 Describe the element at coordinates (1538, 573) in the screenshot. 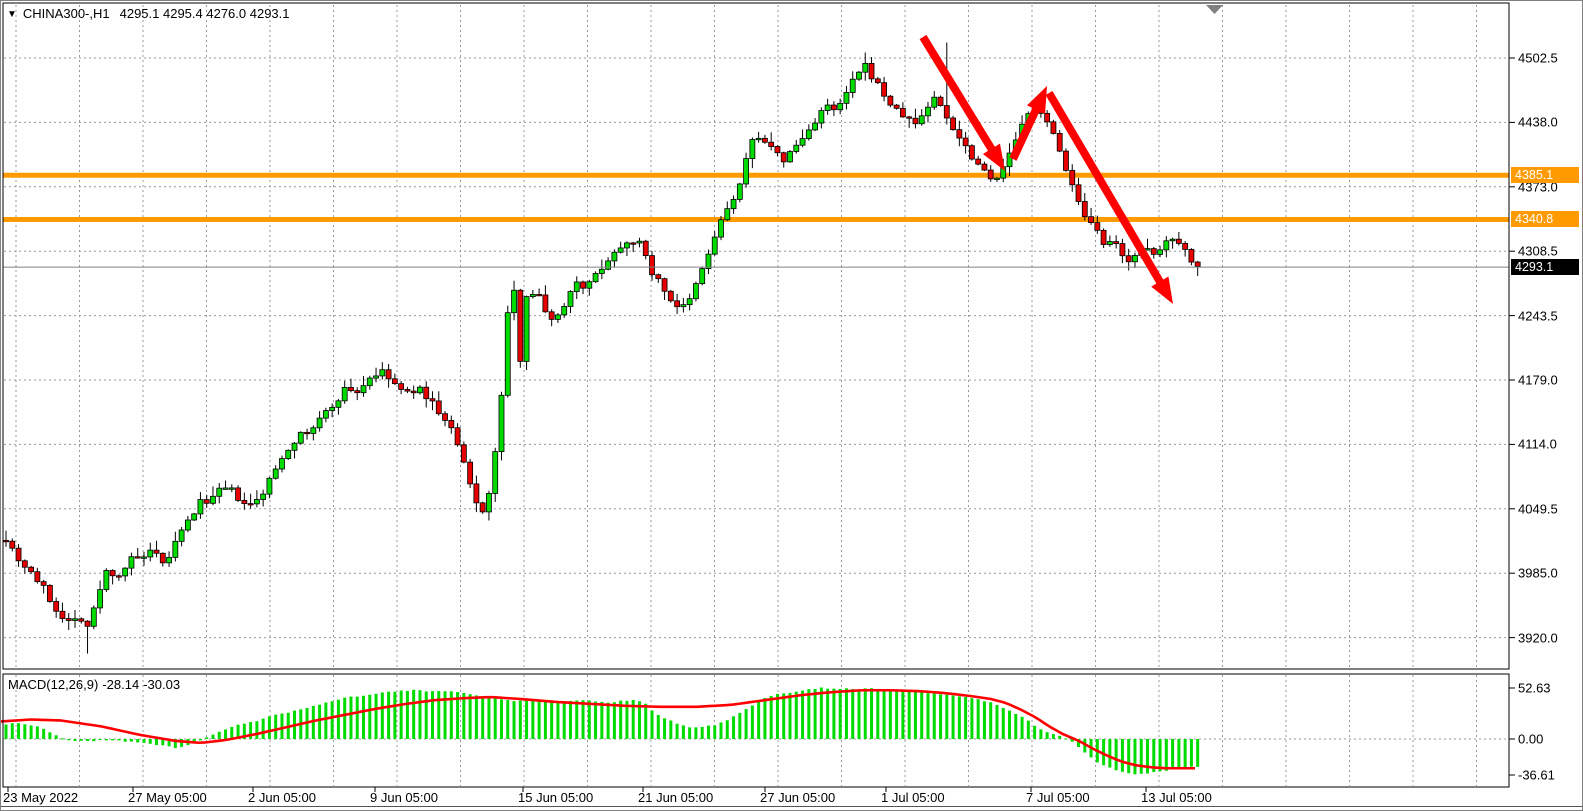

I see `price-tick-label: 3985.0` at that location.